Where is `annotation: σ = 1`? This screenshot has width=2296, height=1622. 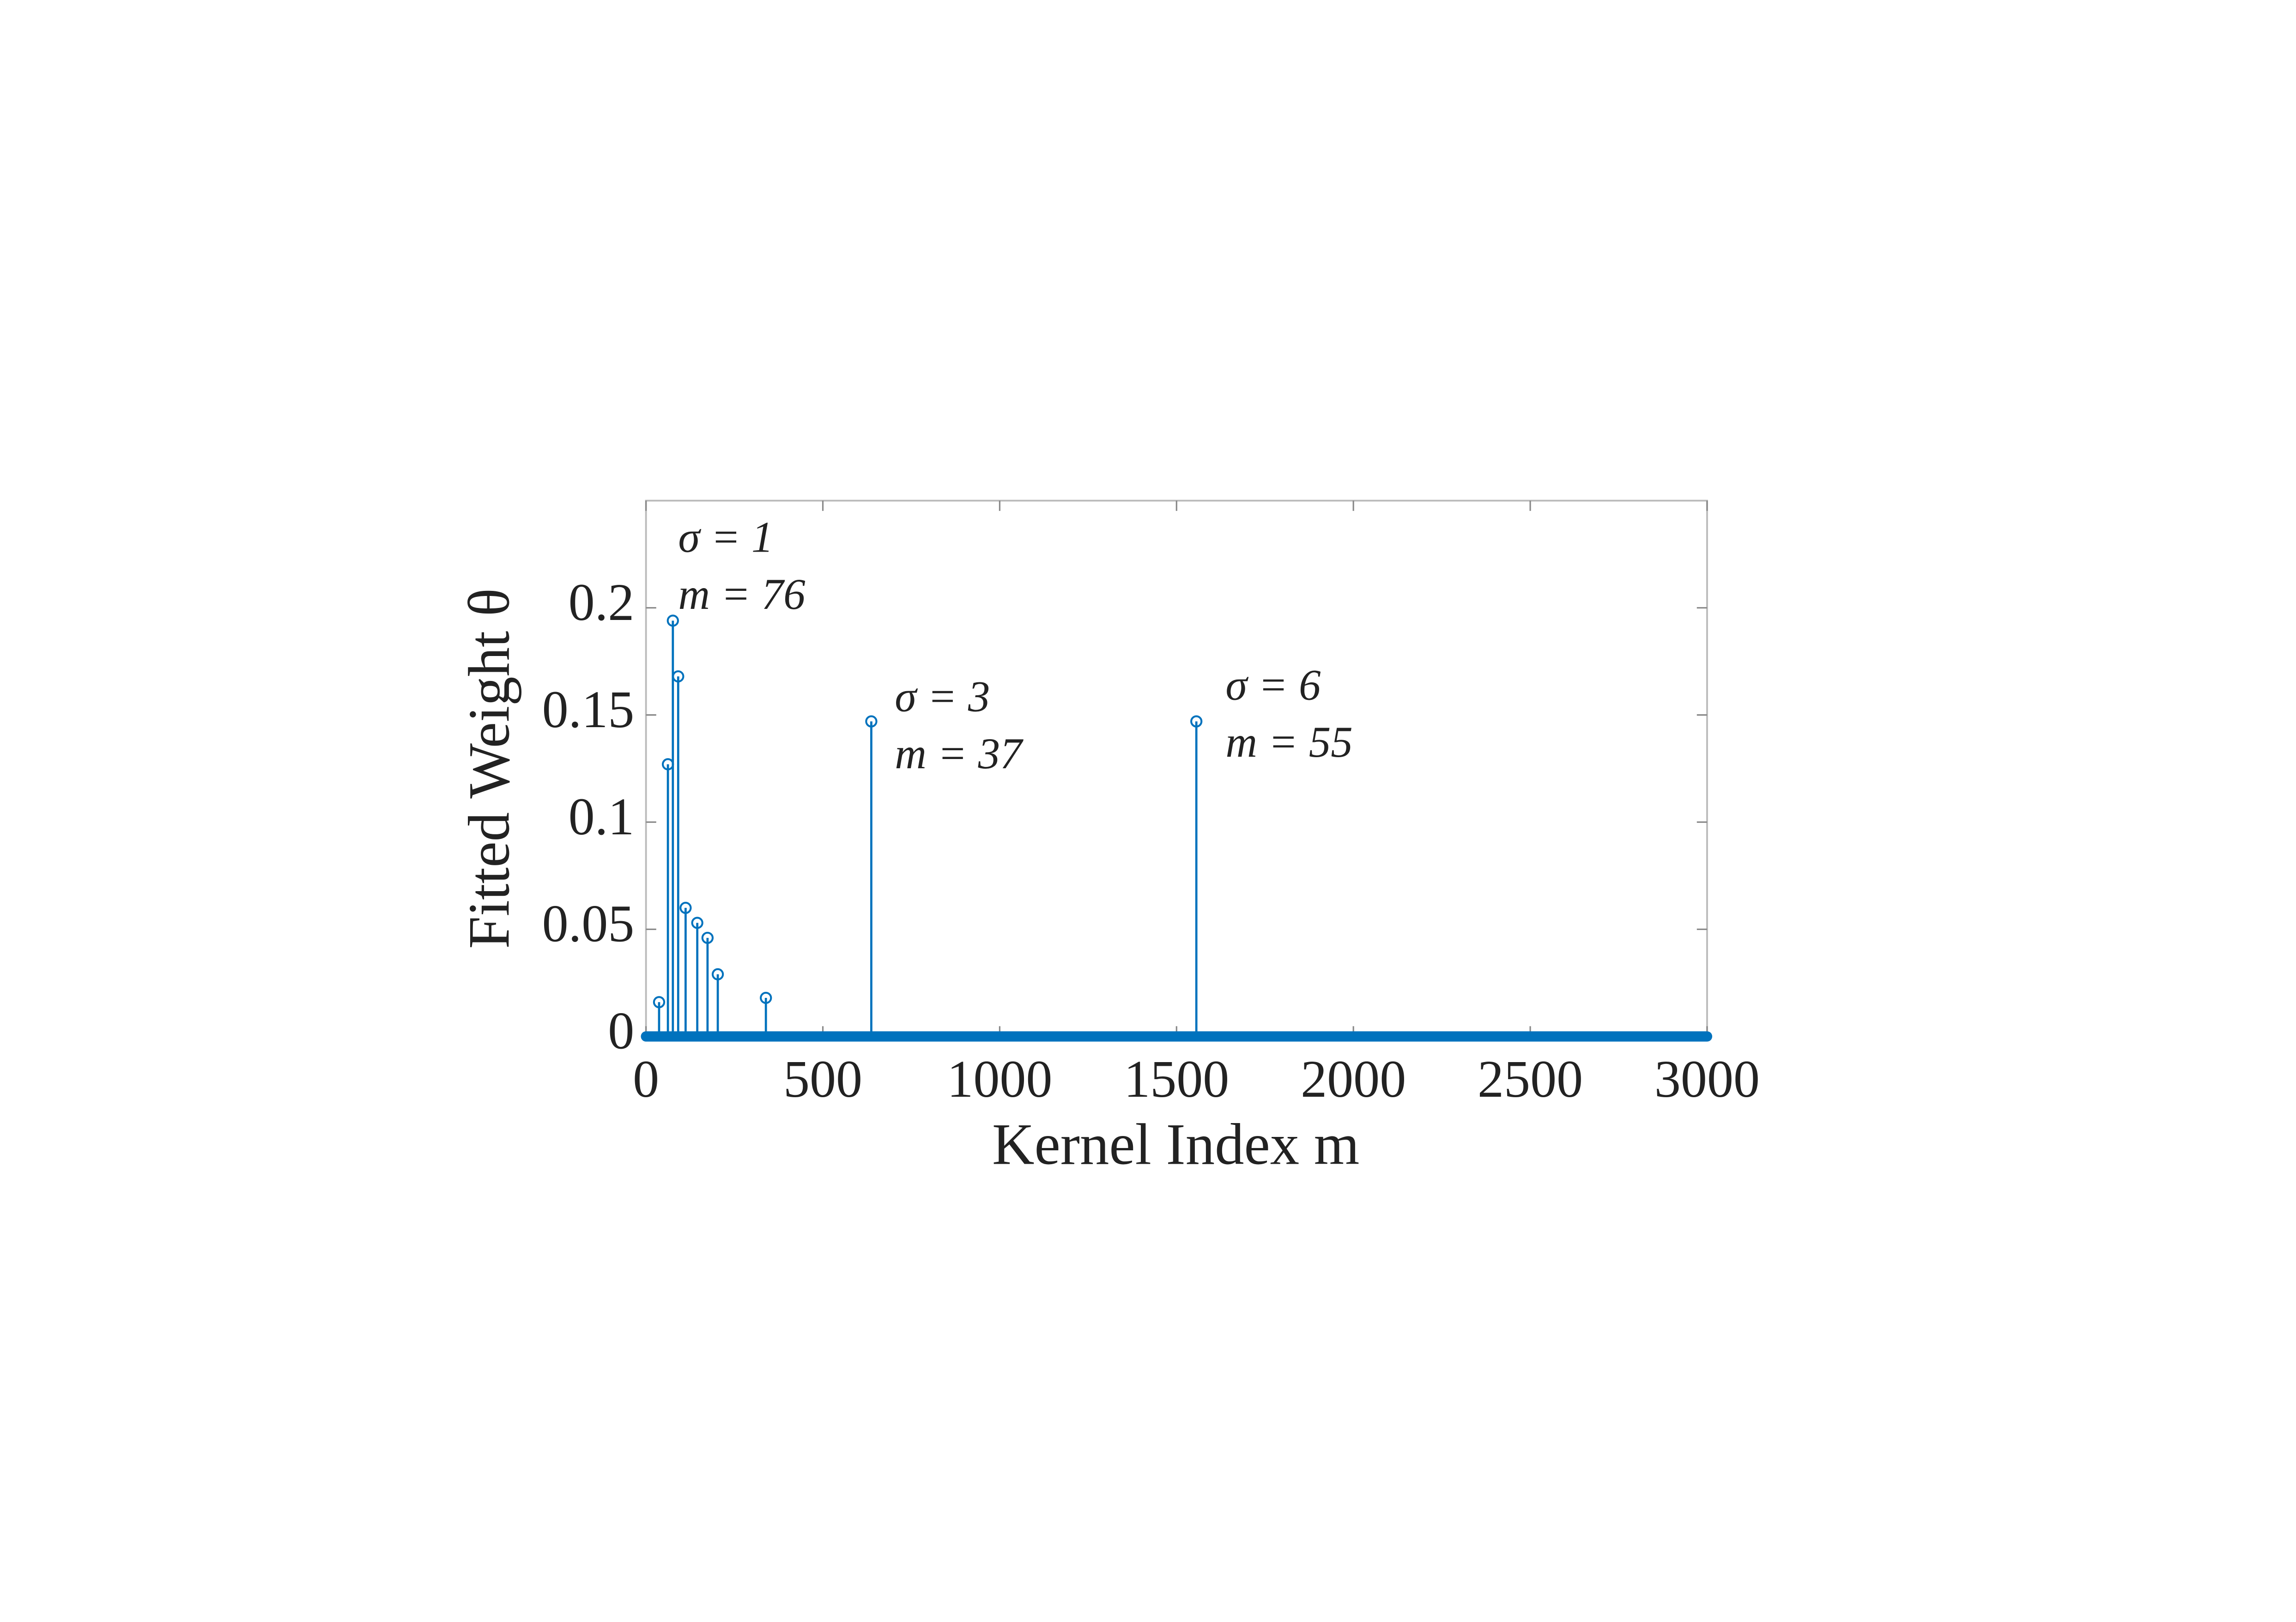 annotation: σ = 1 is located at coordinates (725, 536).